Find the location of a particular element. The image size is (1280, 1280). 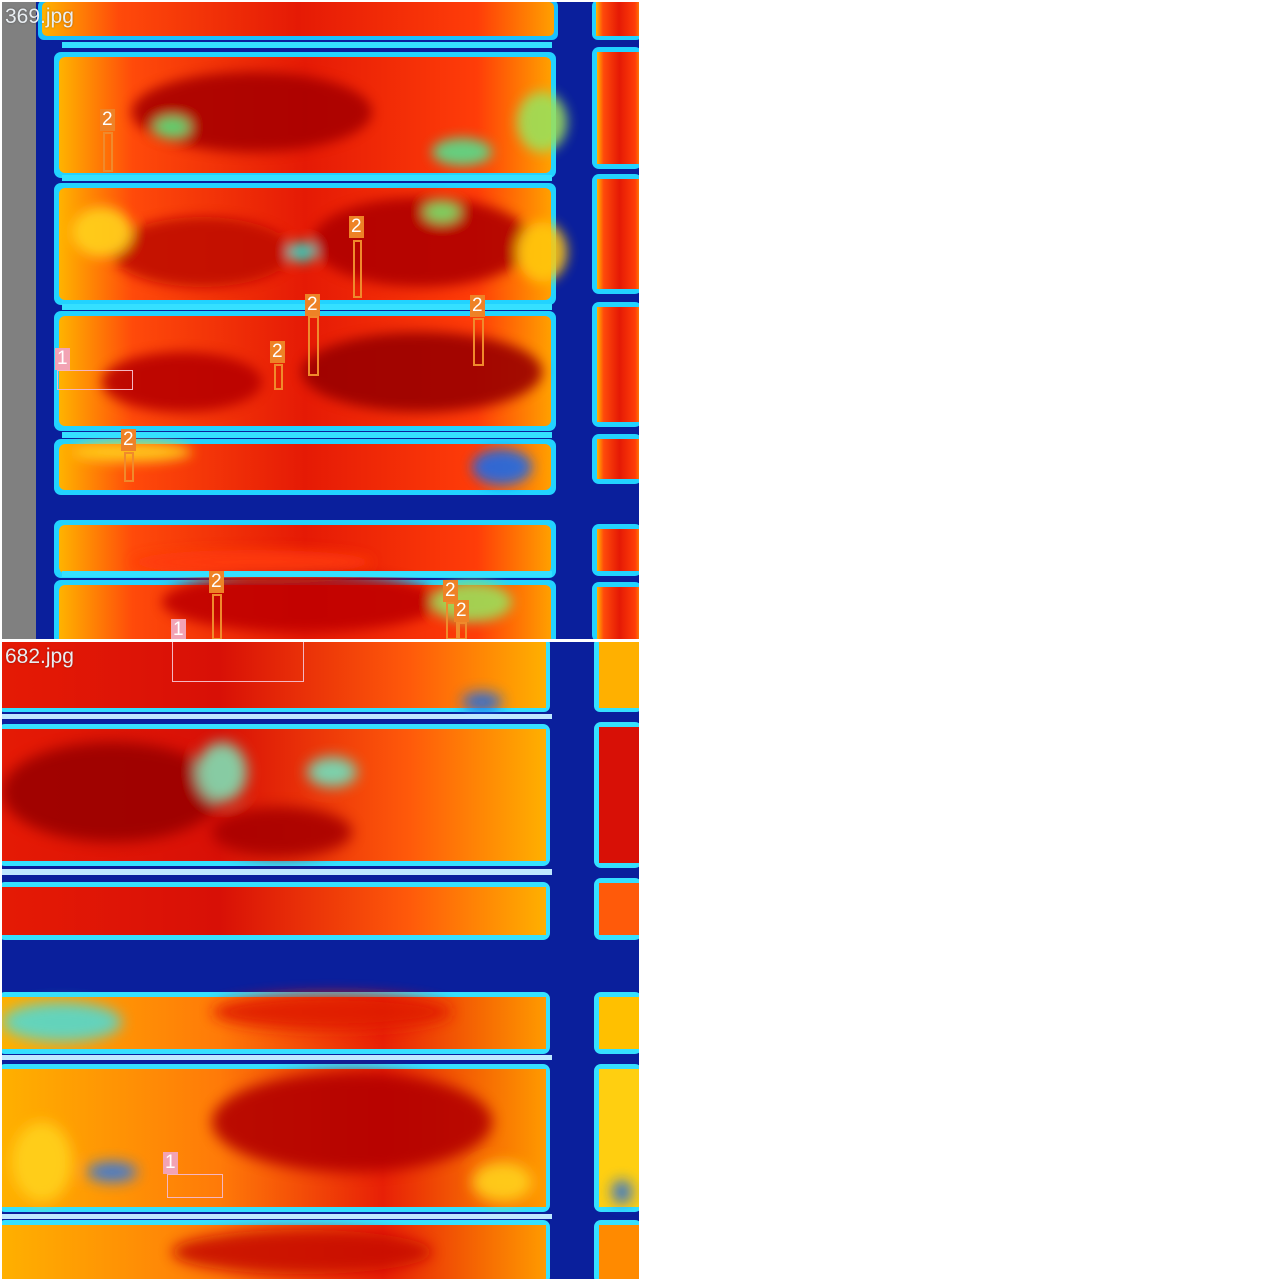

image-filename: 369.jpg is located at coordinates (39, 16).